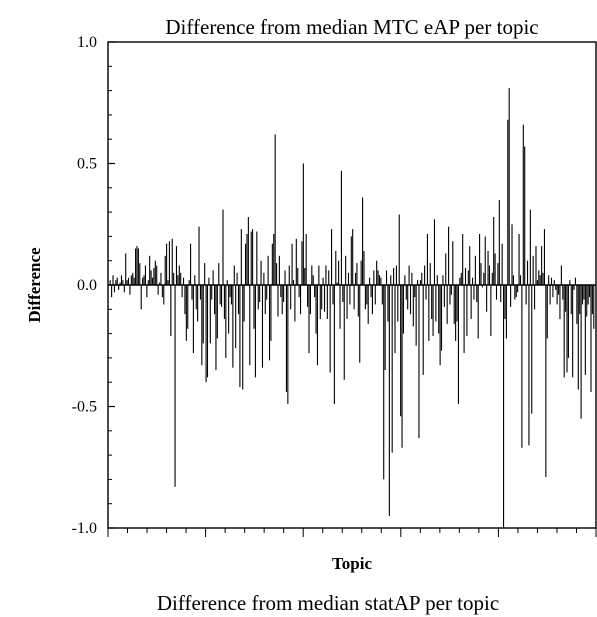 The height and width of the screenshot is (617, 597). Describe the element at coordinates (84, 528) in the screenshot. I see `y-tick-label: -1.0` at that location.